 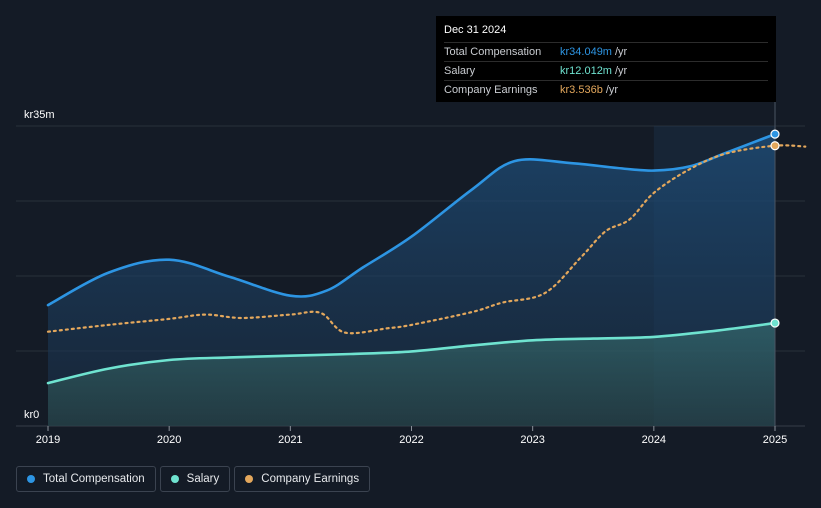 What do you see at coordinates (203, 479) in the screenshot?
I see `legend-label: Salary` at bounding box center [203, 479].